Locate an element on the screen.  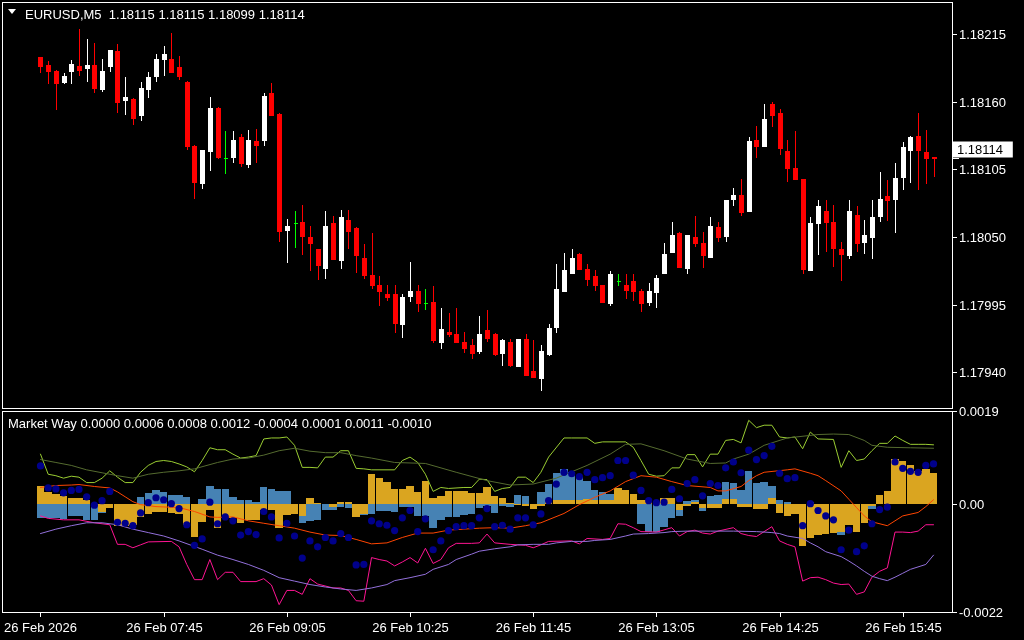
y-tick-label: 0.00 is located at coordinates (972, 504).